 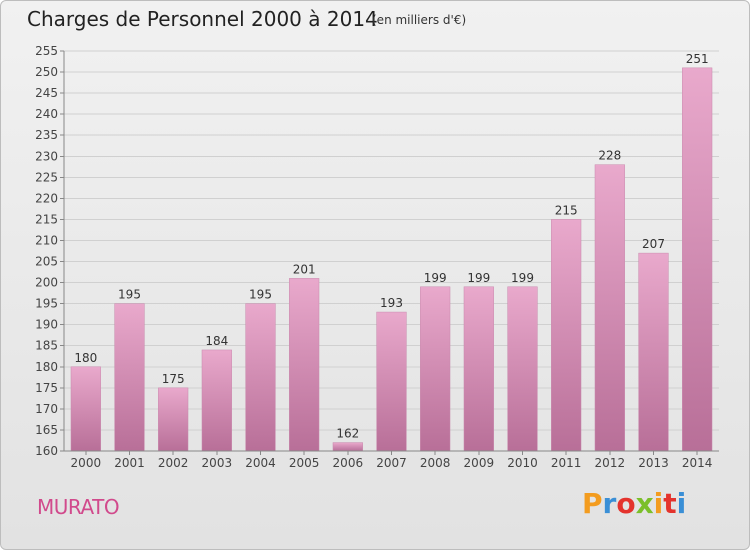 I want to click on x-tick-label: 2008, so click(x=435, y=463).